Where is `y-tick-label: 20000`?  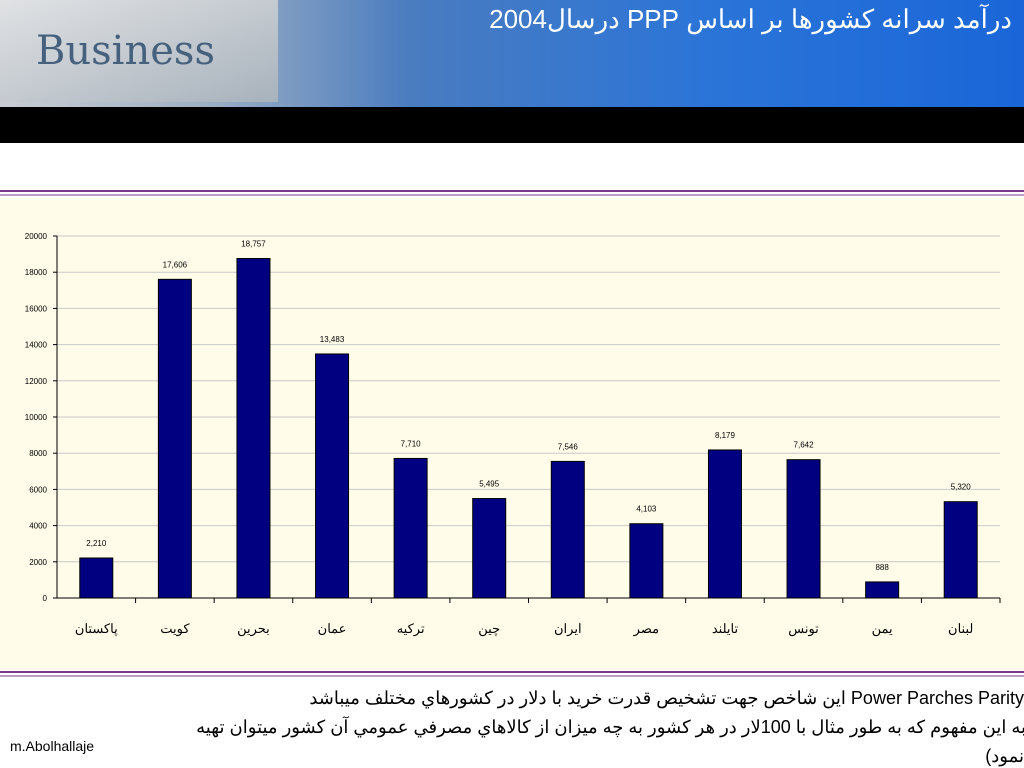
y-tick-label: 20000 is located at coordinates (36, 236).